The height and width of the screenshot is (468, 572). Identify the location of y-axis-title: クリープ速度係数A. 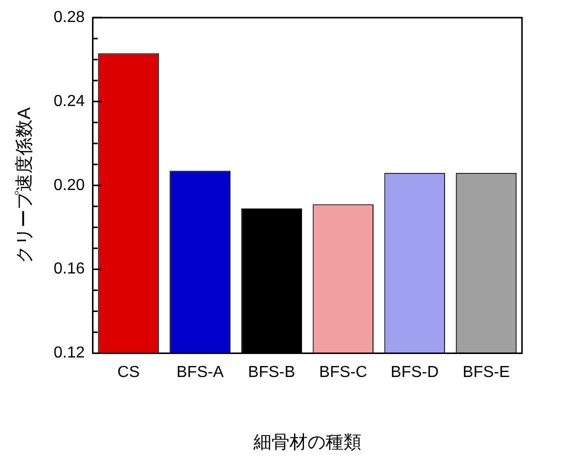
(24, 185).